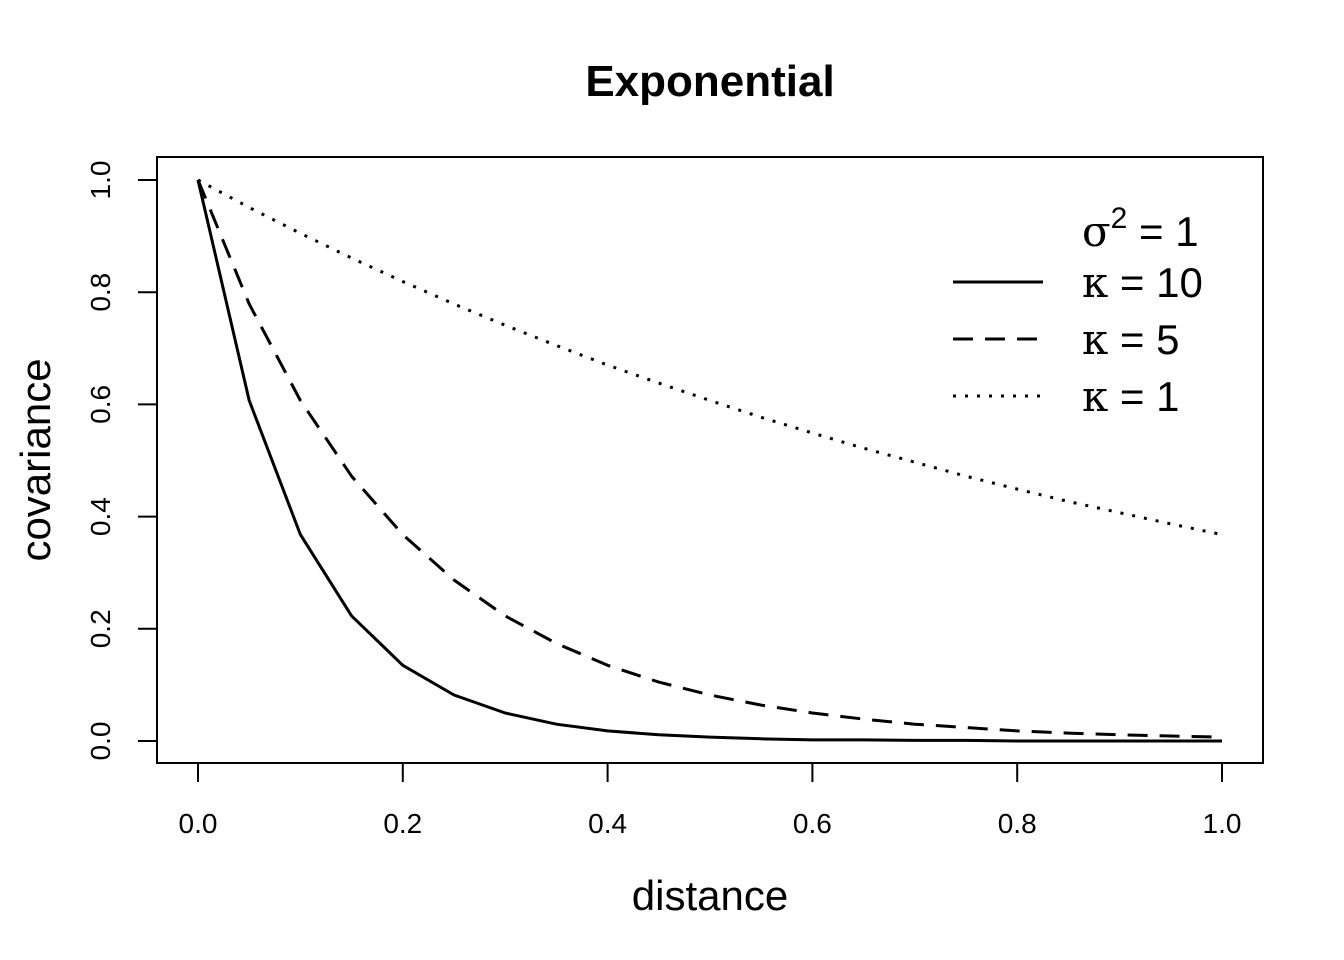 The image size is (1344, 960). What do you see at coordinates (710, 800) in the screenshot?
I see `x-axis: 0.0 0.2 0.4 0.6 0.8 1.0` at bounding box center [710, 800].